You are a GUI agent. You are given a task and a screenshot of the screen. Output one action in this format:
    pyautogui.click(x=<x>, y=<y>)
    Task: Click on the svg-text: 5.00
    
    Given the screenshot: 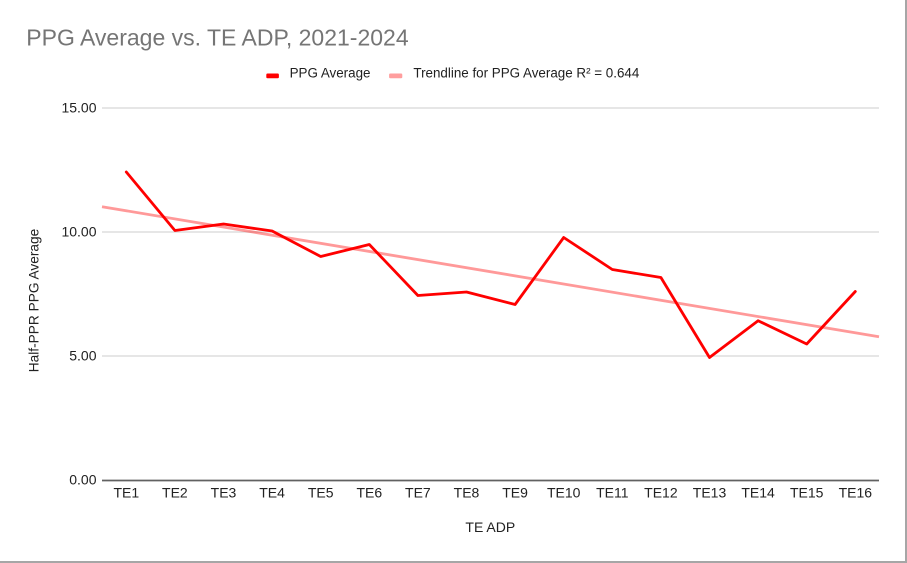 What is the action you would take?
    pyautogui.click(x=82, y=355)
    